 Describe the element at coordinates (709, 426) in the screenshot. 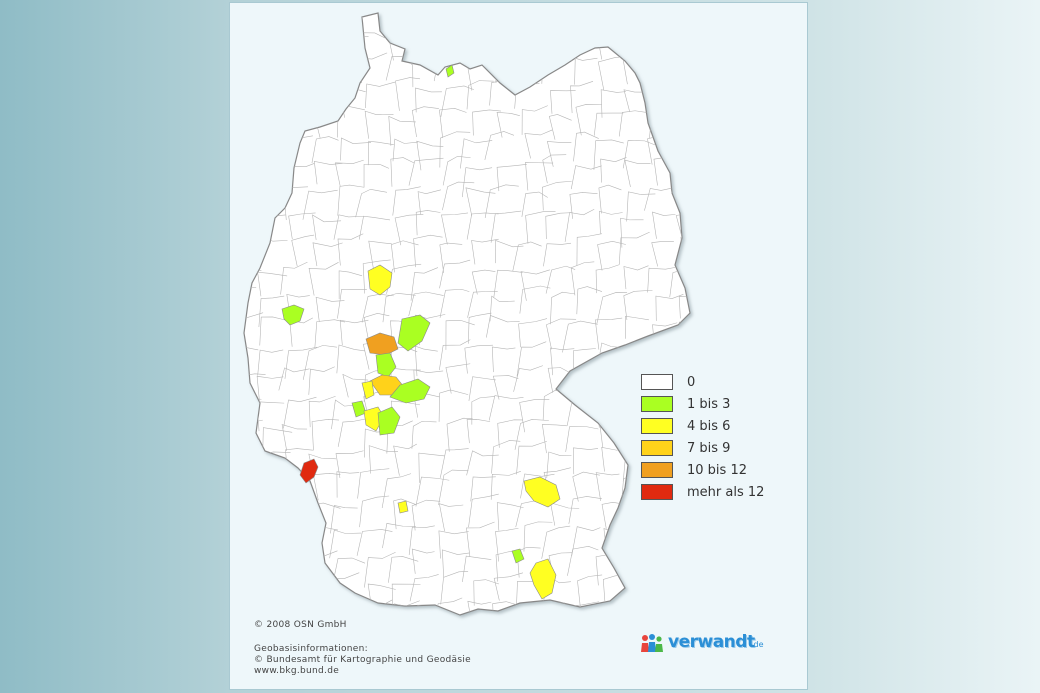

I see `legend-label: 4 bis 6` at that location.